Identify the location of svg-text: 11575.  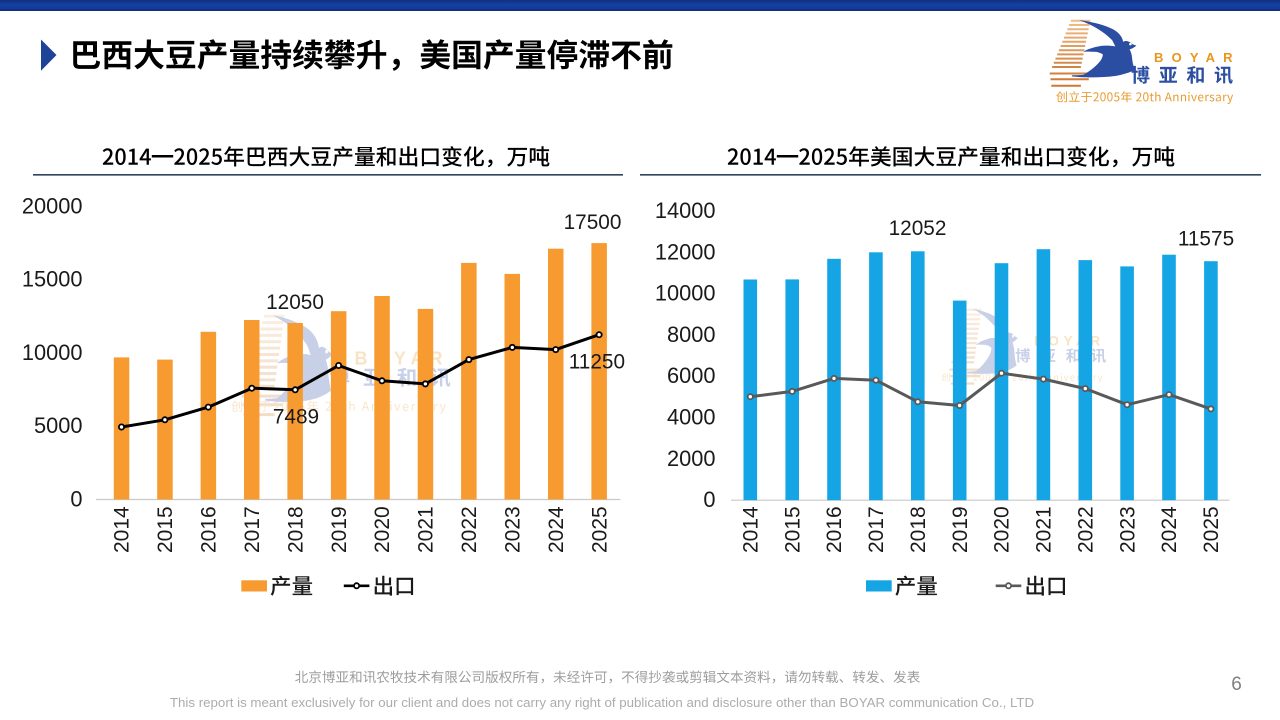
(1206, 238).